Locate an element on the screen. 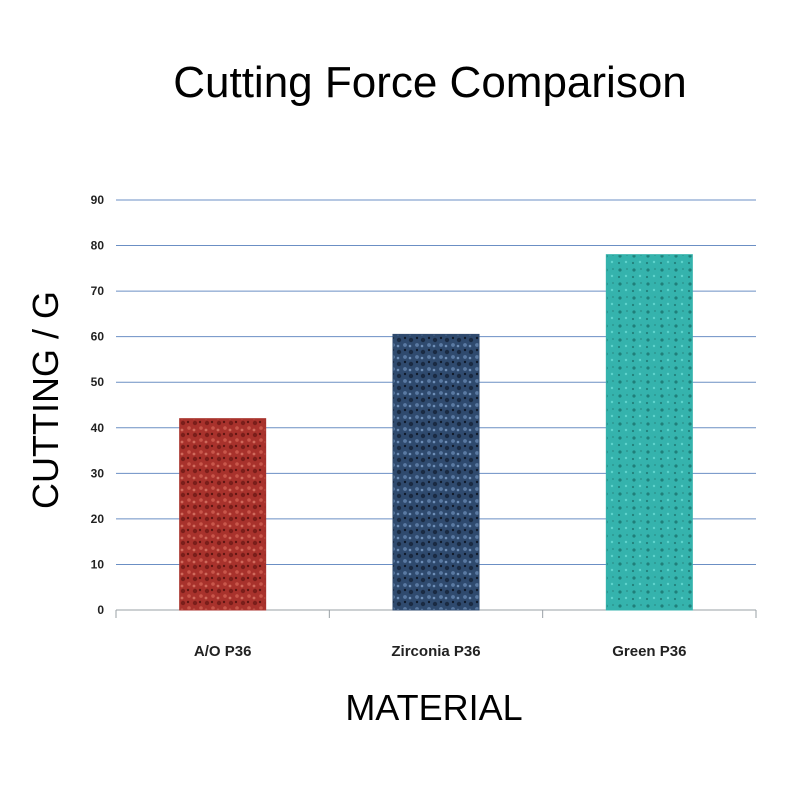 The image size is (800, 800). y-tick-label: 70 is located at coordinates (98, 291).